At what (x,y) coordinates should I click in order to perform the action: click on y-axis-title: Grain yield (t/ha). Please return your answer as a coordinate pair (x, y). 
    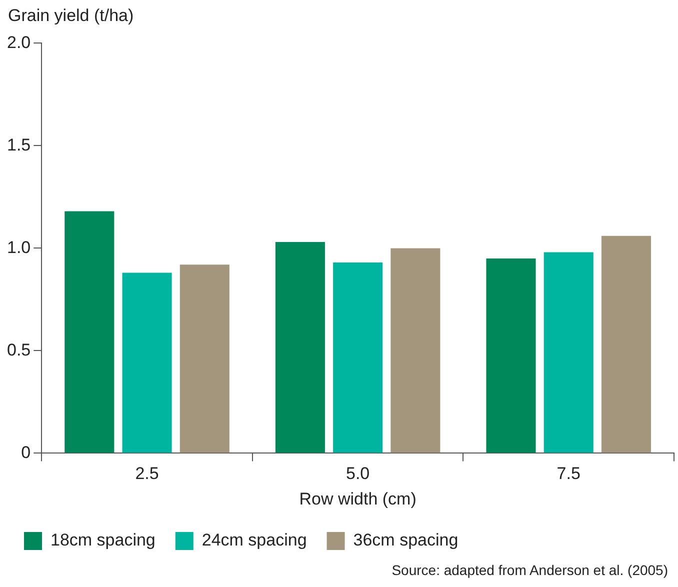
    Looking at the image, I should click on (71, 16).